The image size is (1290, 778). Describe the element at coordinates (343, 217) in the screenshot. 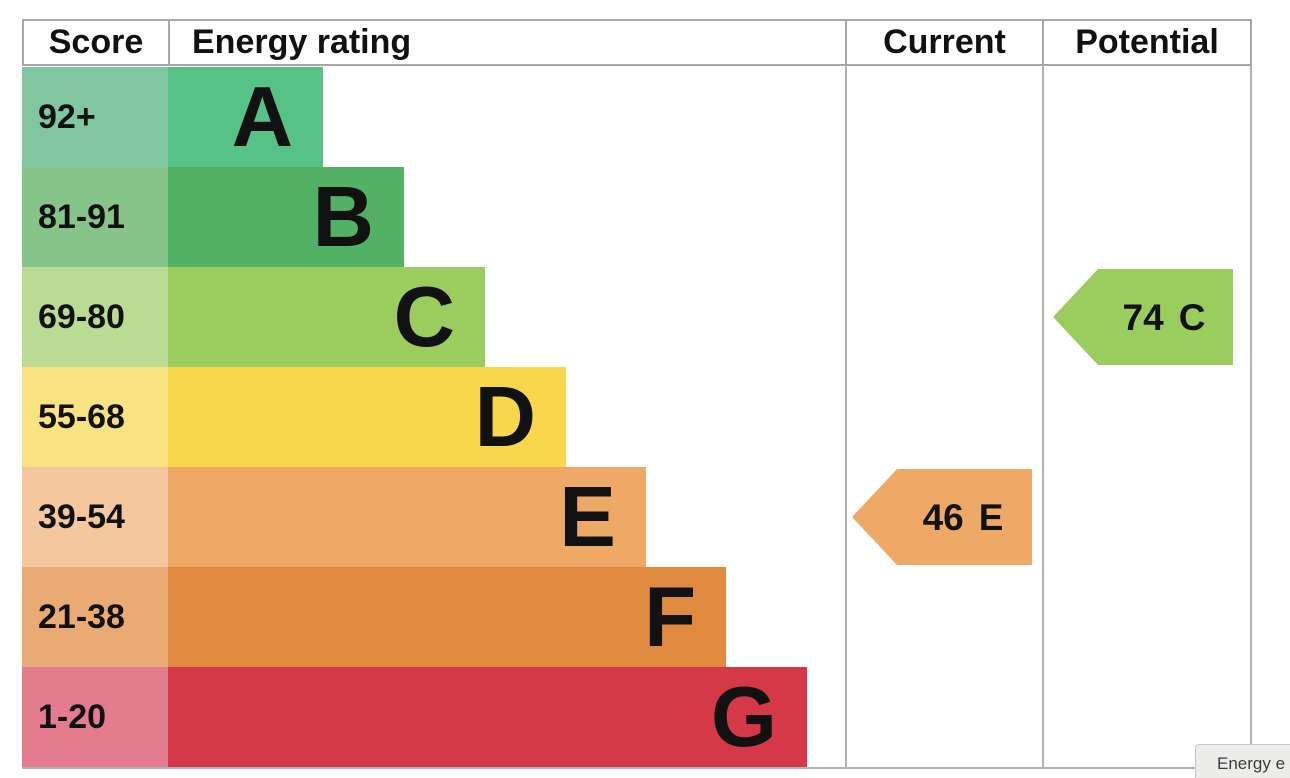

I see `rating-letter: B` at that location.